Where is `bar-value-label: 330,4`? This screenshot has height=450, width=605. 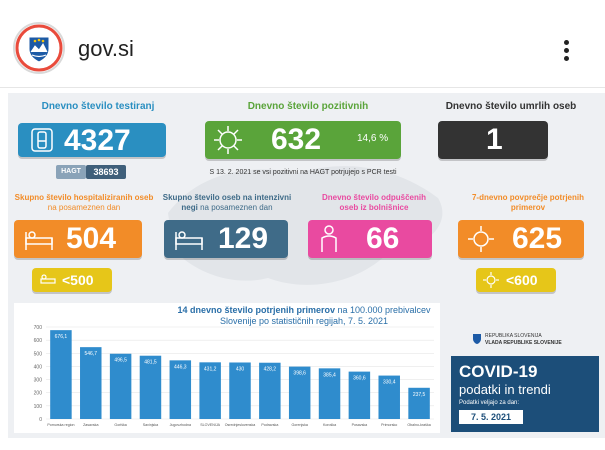
bar-value-label: 330,4 is located at coordinates (389, 383).